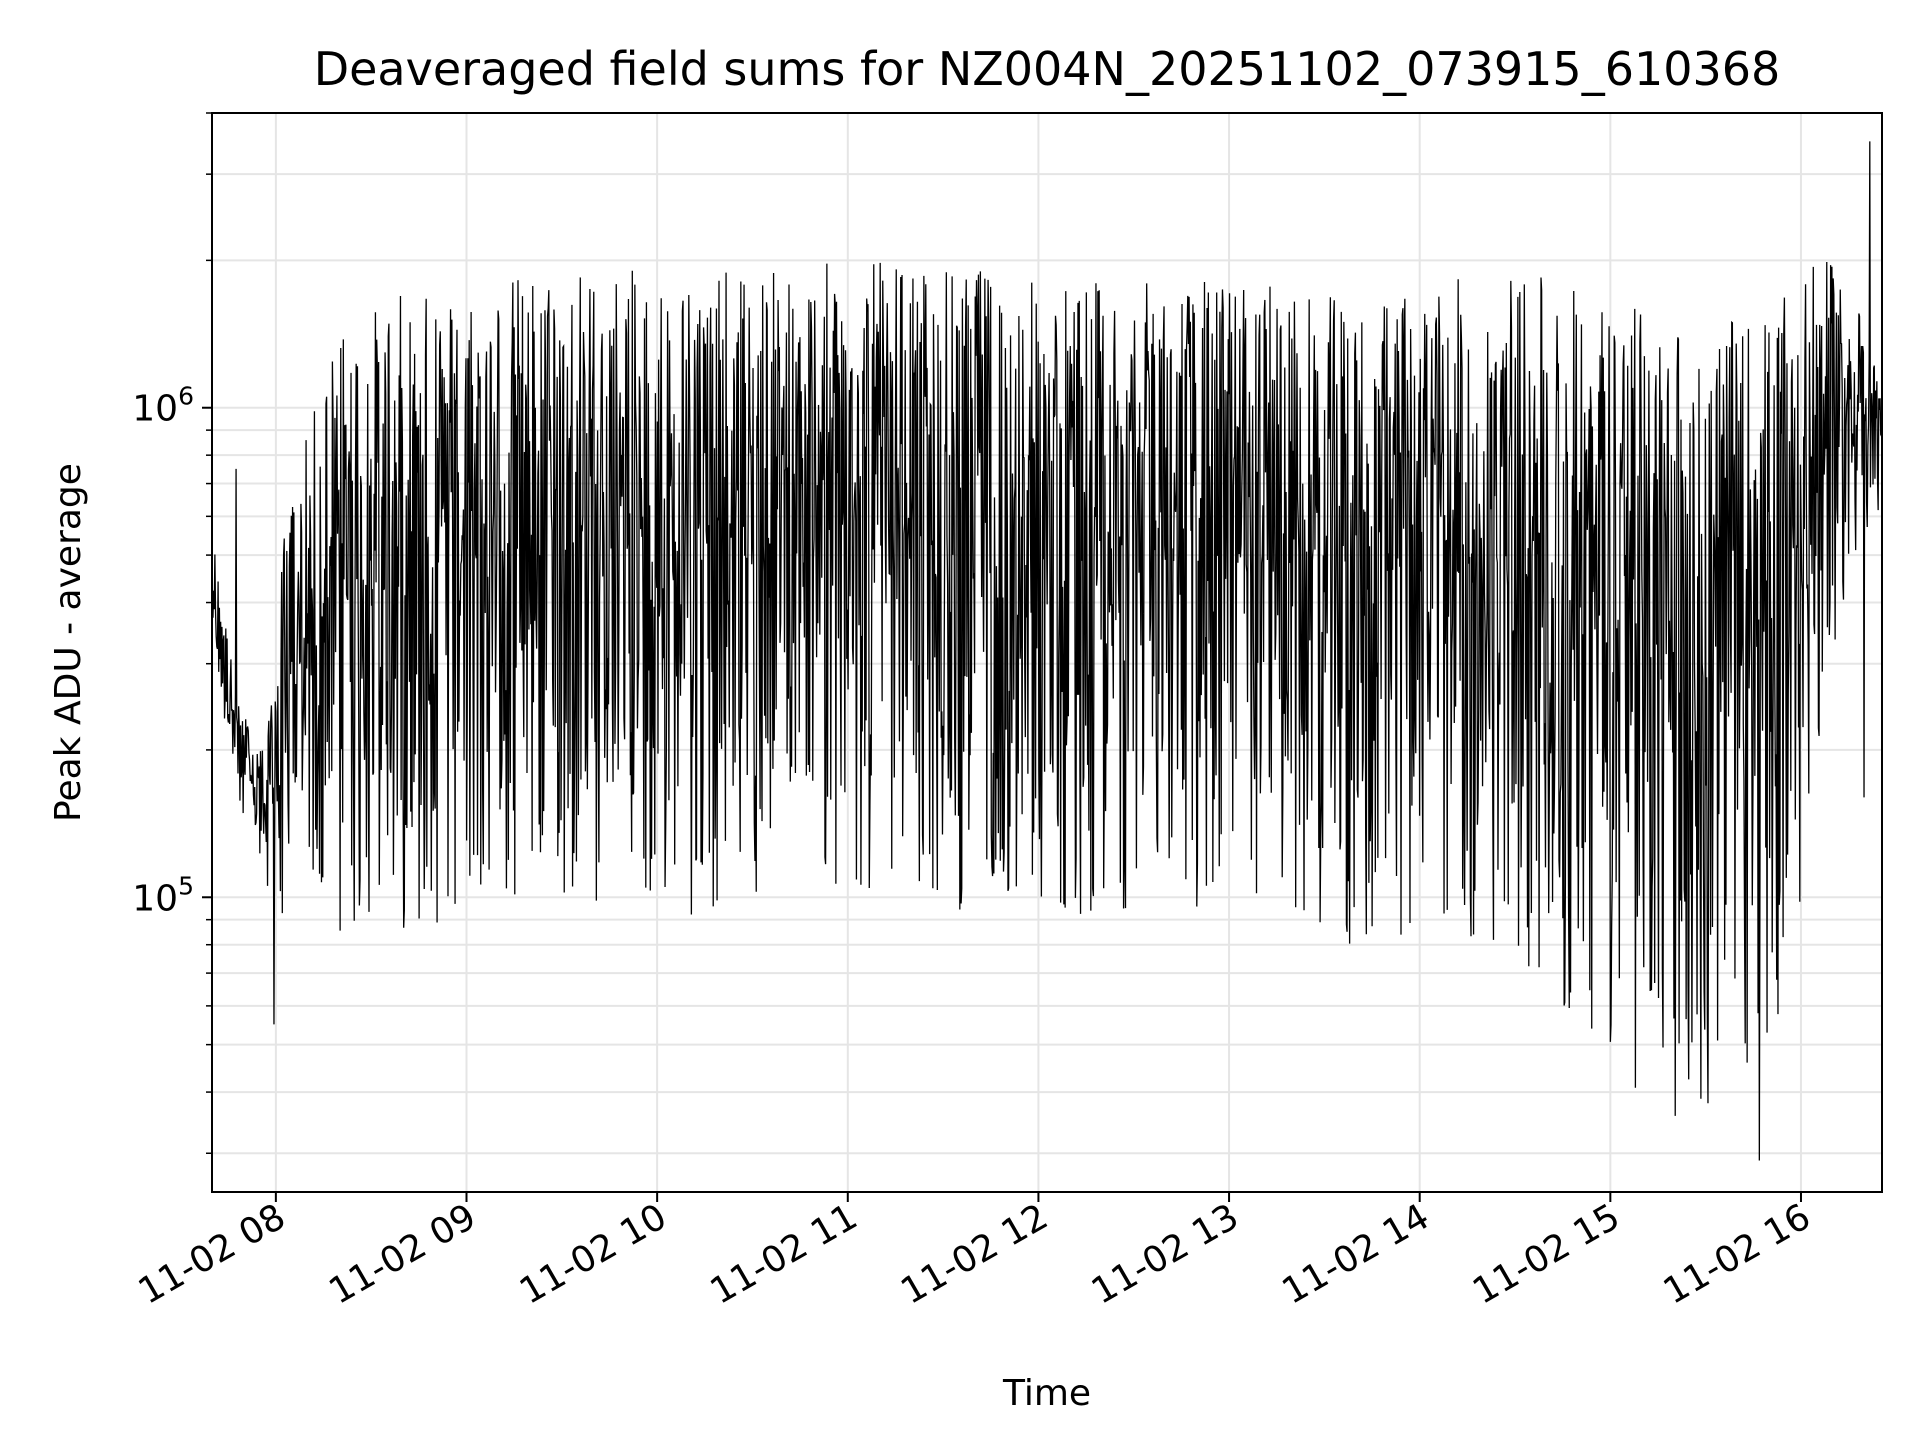 Image resolution: width=1920 pixels, height=1444 pixels. Describe the element at coordinates (1046, 1393) in the screenshot. I see `x-axis-label: Time` at that location.